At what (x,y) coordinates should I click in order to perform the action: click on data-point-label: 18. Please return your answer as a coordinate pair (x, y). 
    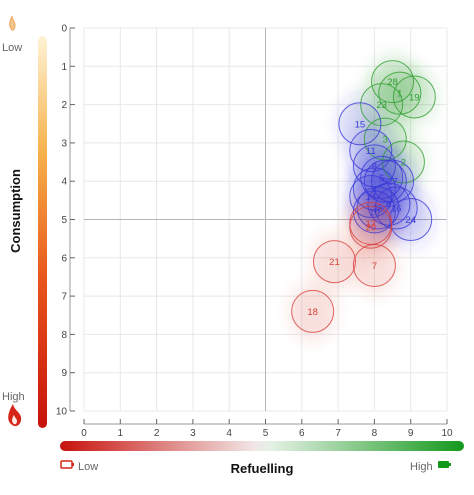
    Looking at the image, I should click on (312, 312).